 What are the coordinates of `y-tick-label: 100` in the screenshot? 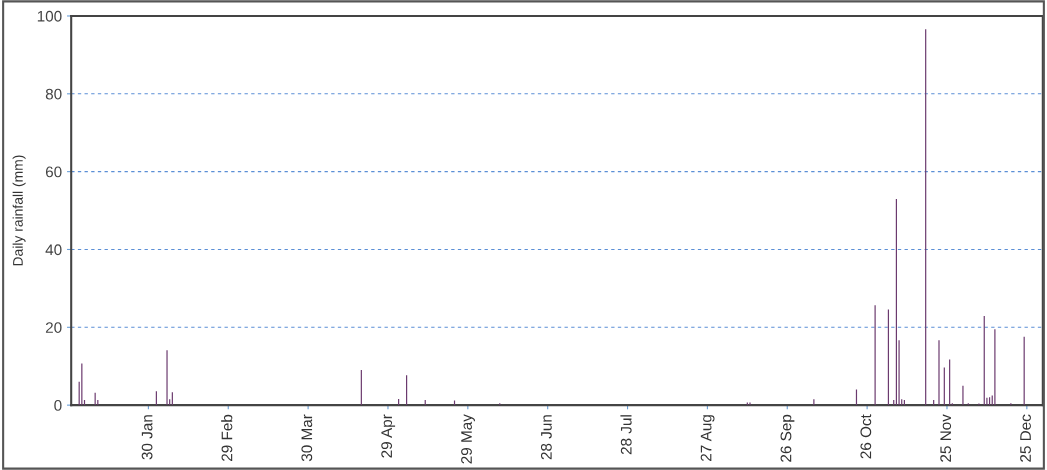 It's located at (49, 16).